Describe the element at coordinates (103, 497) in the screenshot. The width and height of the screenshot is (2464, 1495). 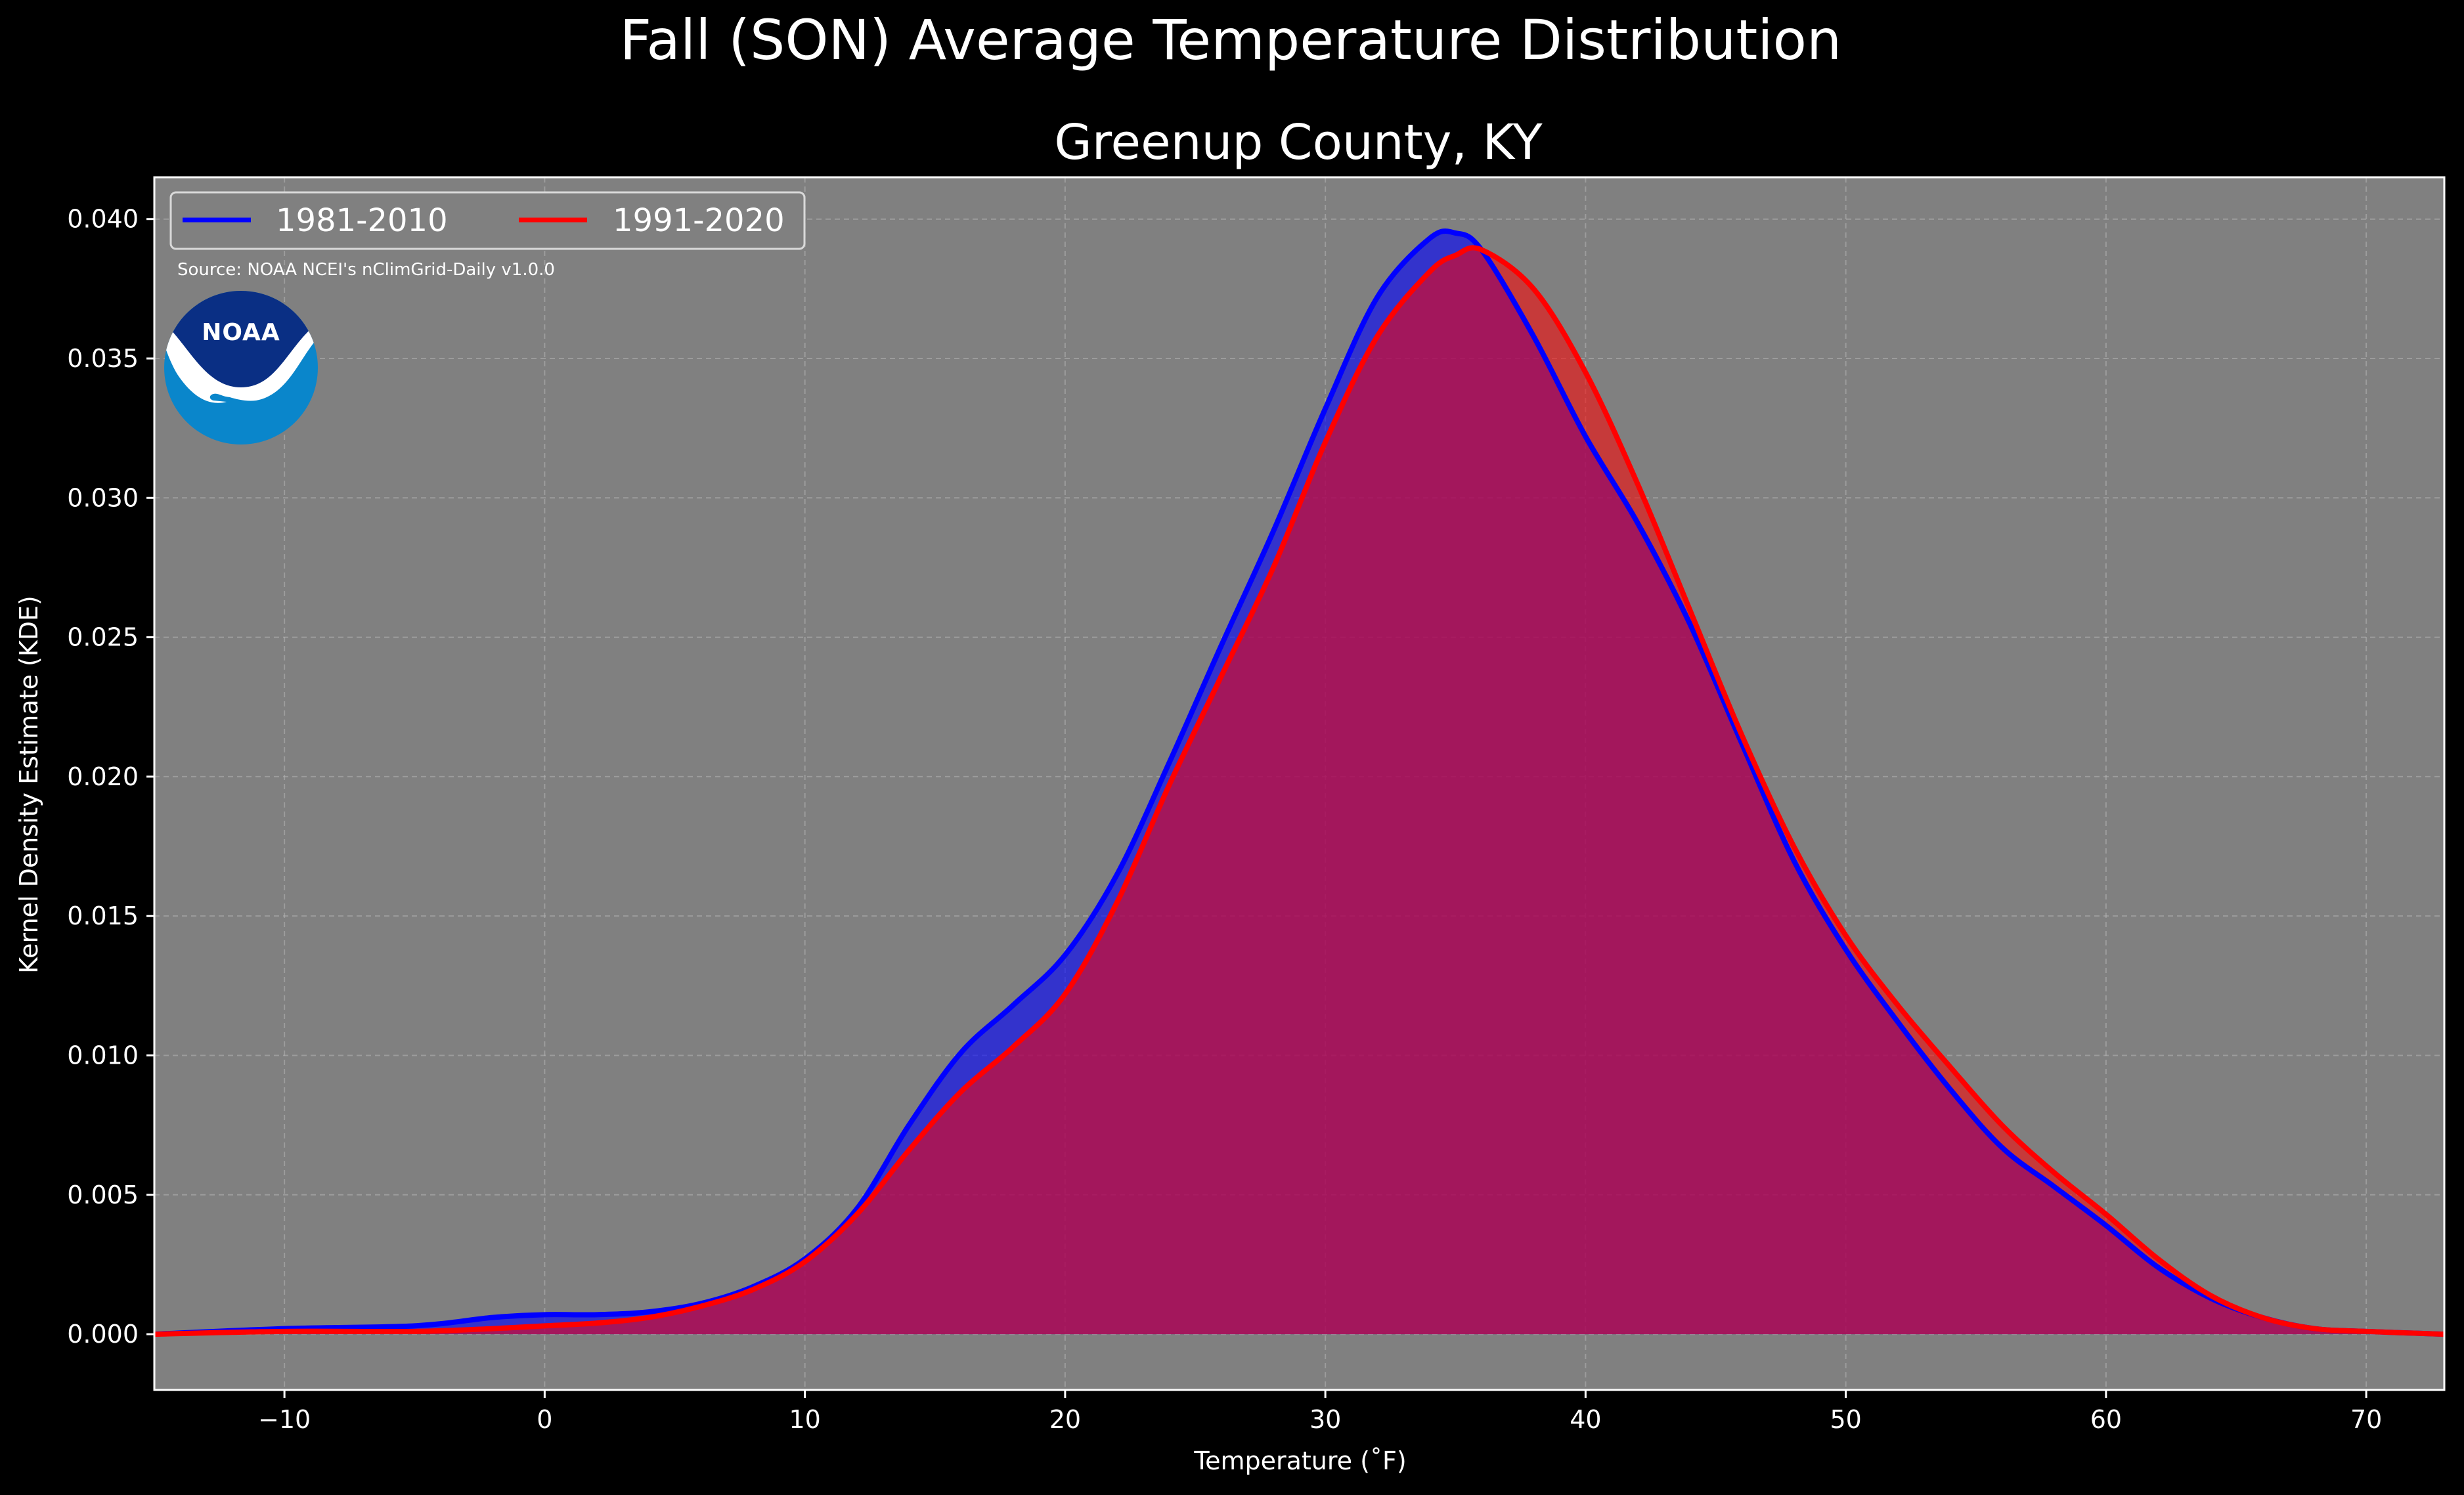
I see `y-tick-label: 0.030` at that location.